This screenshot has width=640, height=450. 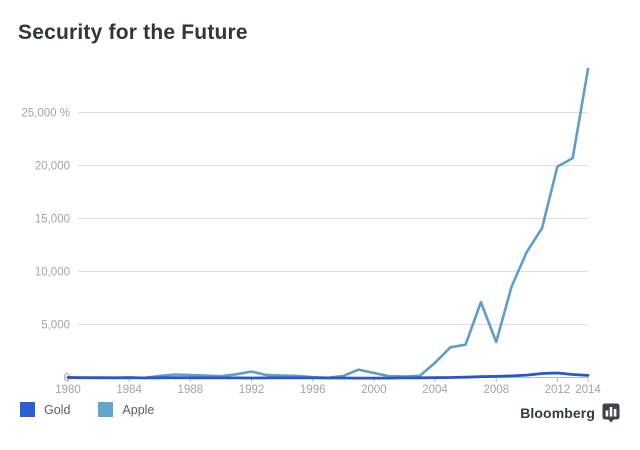 I want to click on x-axis-tick-label: 2012, so click(x=558, y=390).